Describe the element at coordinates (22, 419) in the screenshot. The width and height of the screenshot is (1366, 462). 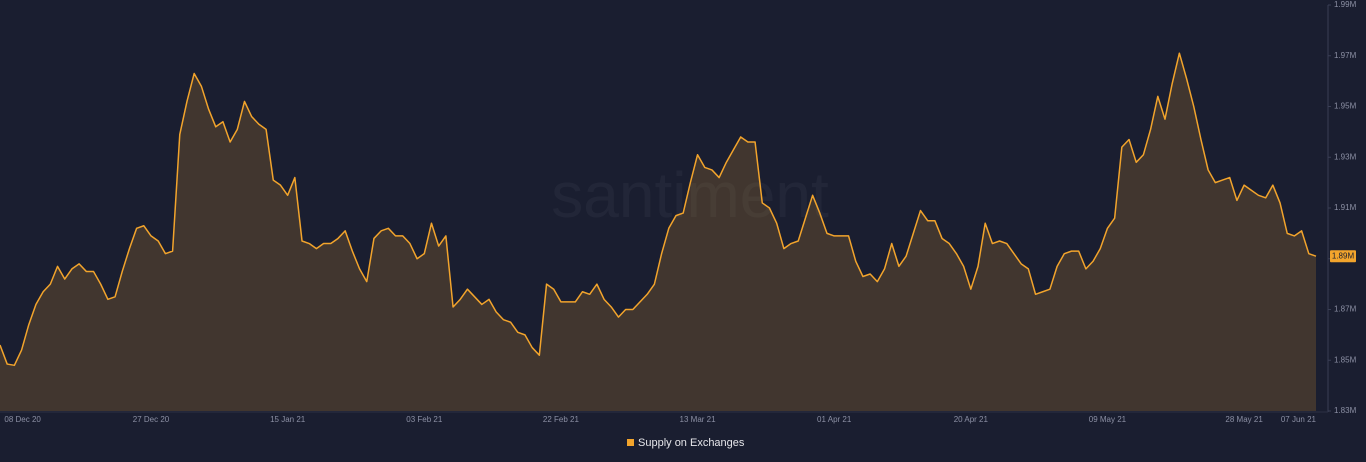
I see `x-tick-label: 08 Dec 20` at that location.